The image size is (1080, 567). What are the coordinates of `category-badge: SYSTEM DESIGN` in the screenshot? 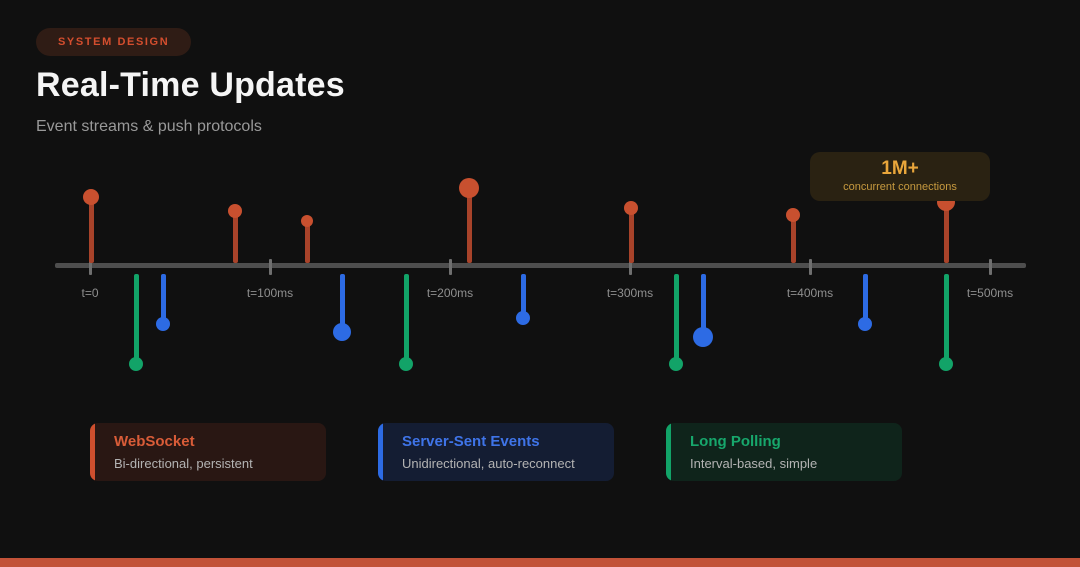 It's located at (114, 42).